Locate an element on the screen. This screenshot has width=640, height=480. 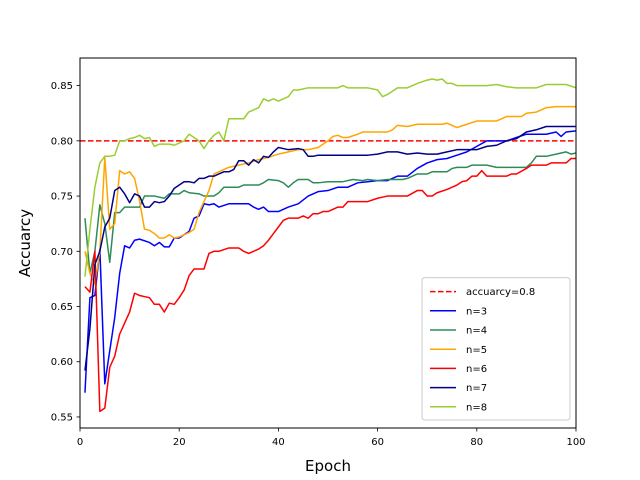
legend-box is located at coordinates (496, 349).